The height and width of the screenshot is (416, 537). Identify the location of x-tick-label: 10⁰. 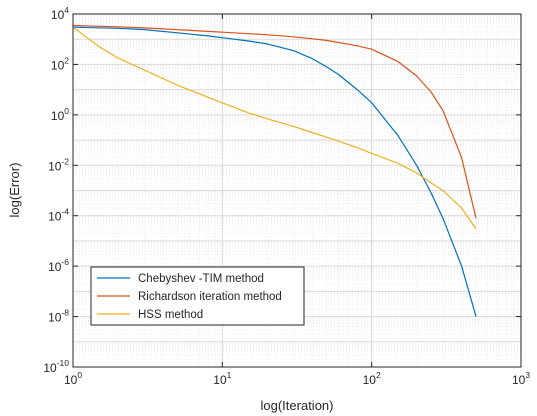
(73, 378).